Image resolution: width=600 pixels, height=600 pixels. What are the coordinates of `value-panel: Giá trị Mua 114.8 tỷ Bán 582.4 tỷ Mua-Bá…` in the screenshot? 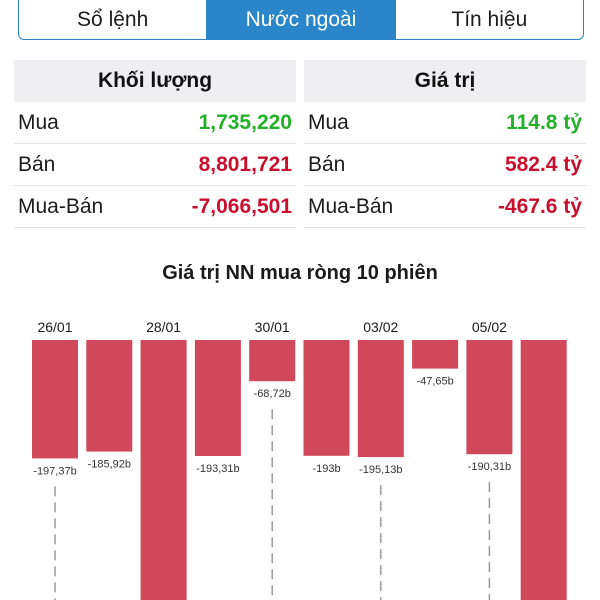 It's located at (445, 144).